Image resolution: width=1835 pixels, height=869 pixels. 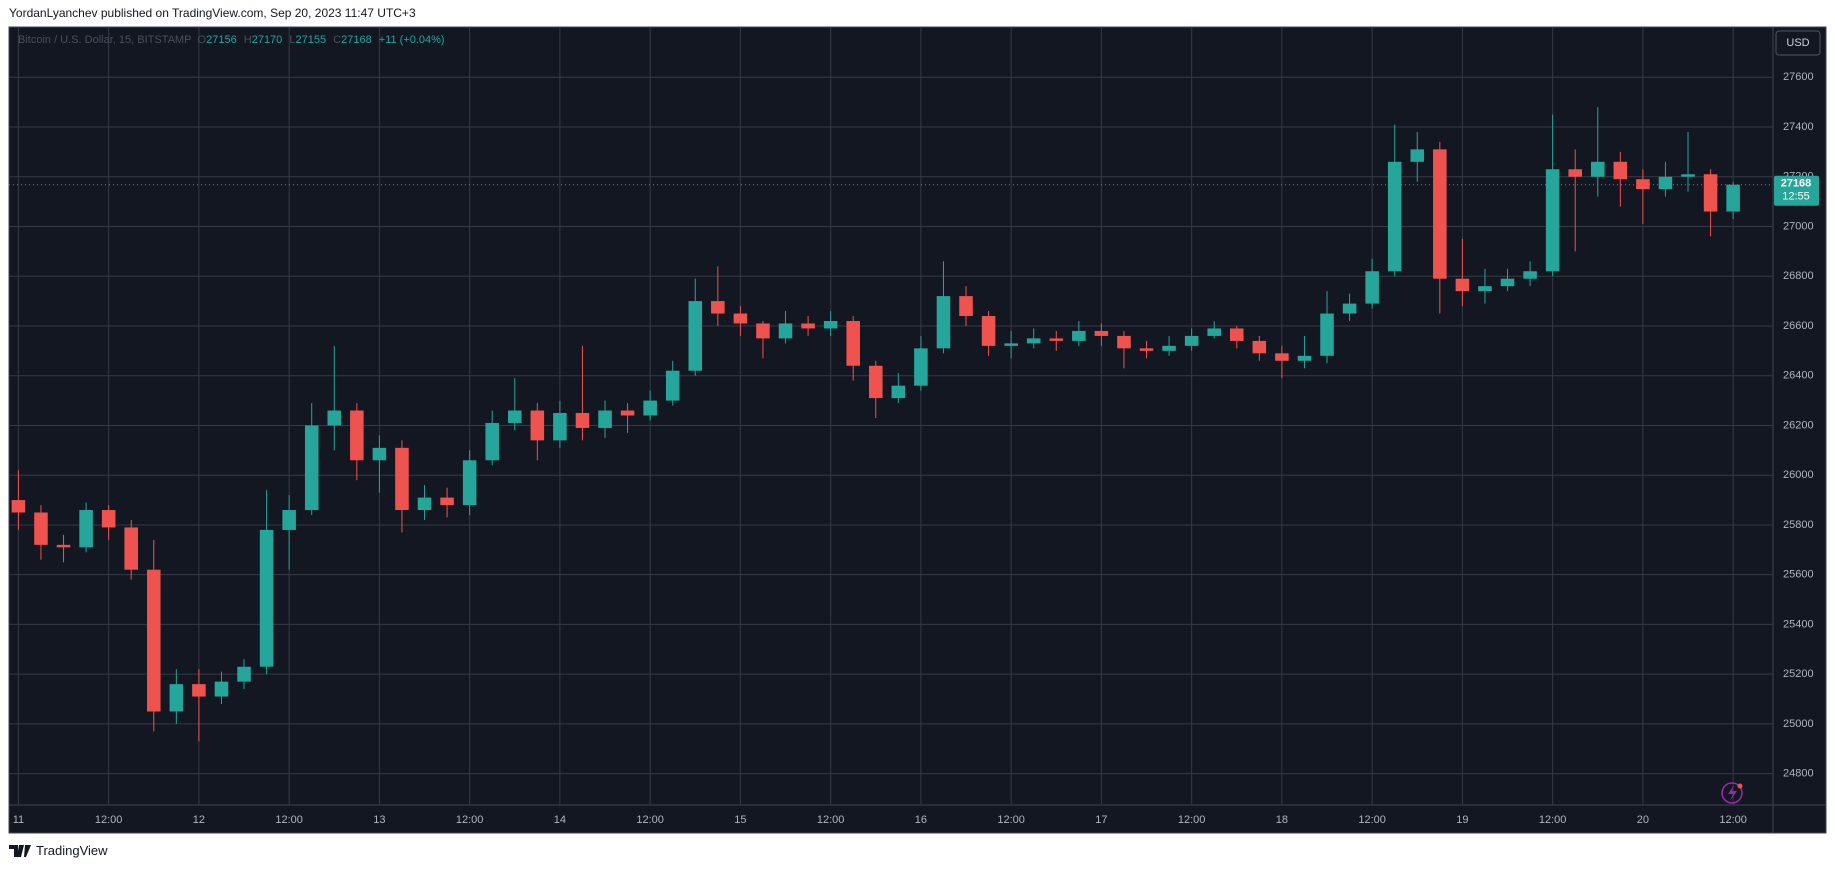 I want to click on alert-dot, so click(x=1740, y=786).